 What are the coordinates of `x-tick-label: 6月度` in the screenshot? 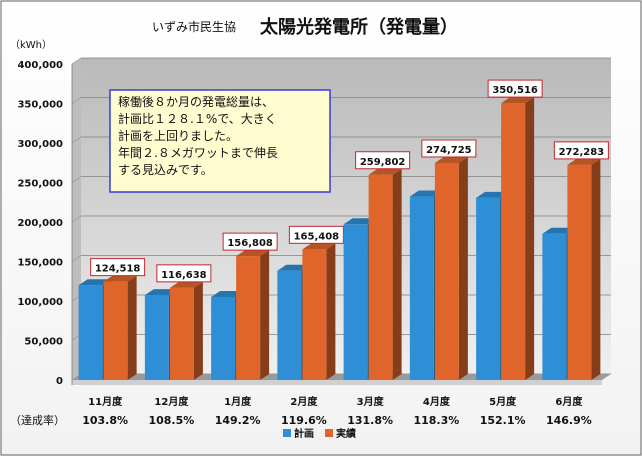 It's located at (569, 401).